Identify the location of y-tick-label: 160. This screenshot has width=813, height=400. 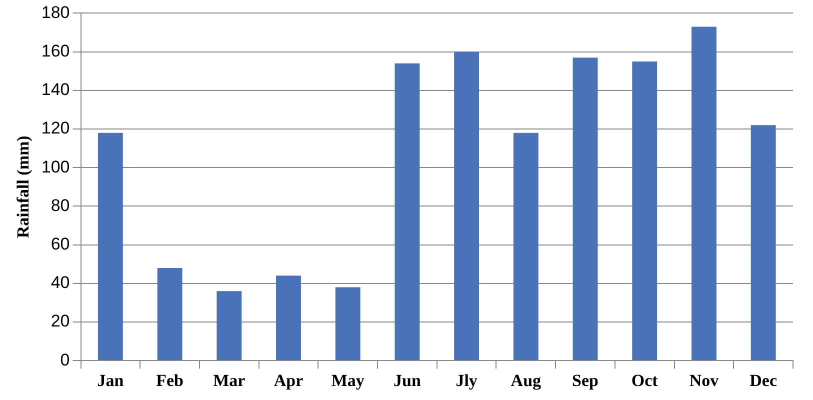
(55, 50).